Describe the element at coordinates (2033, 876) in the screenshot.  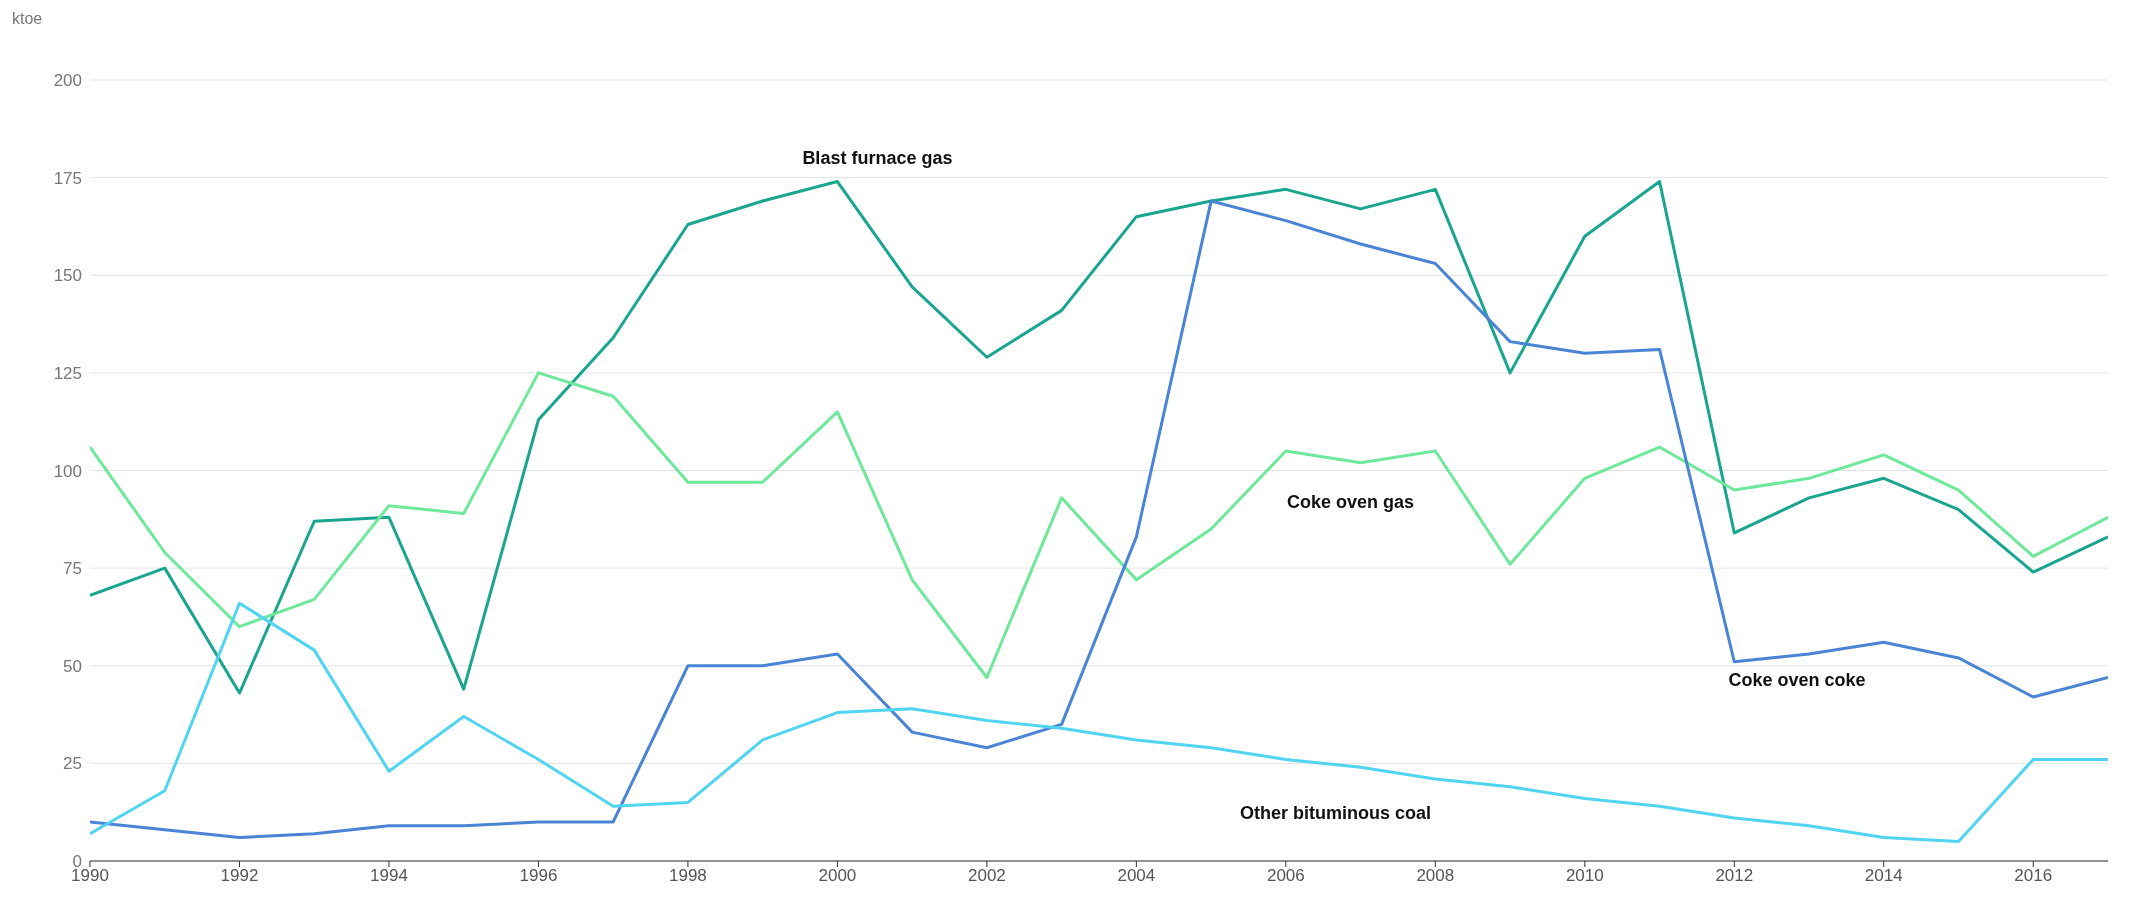
I see `x-tick-label: 2016` at that location.